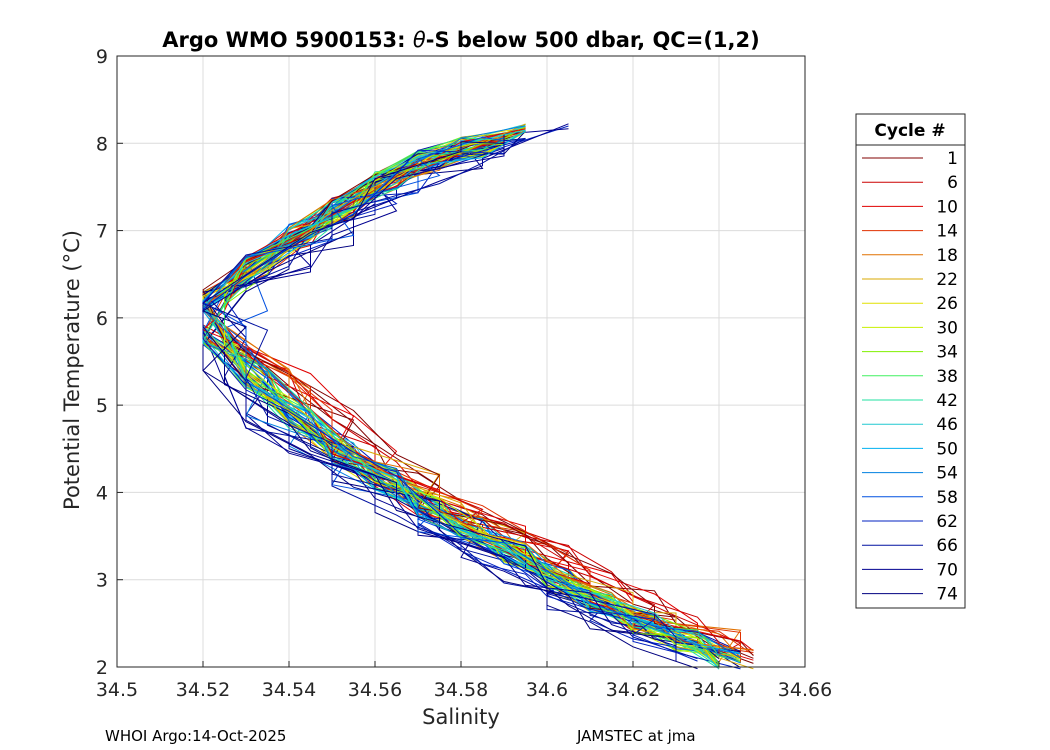 This screenshot has width=1050, height=750. I want to click on legend-label: 46, so click(947, 425).